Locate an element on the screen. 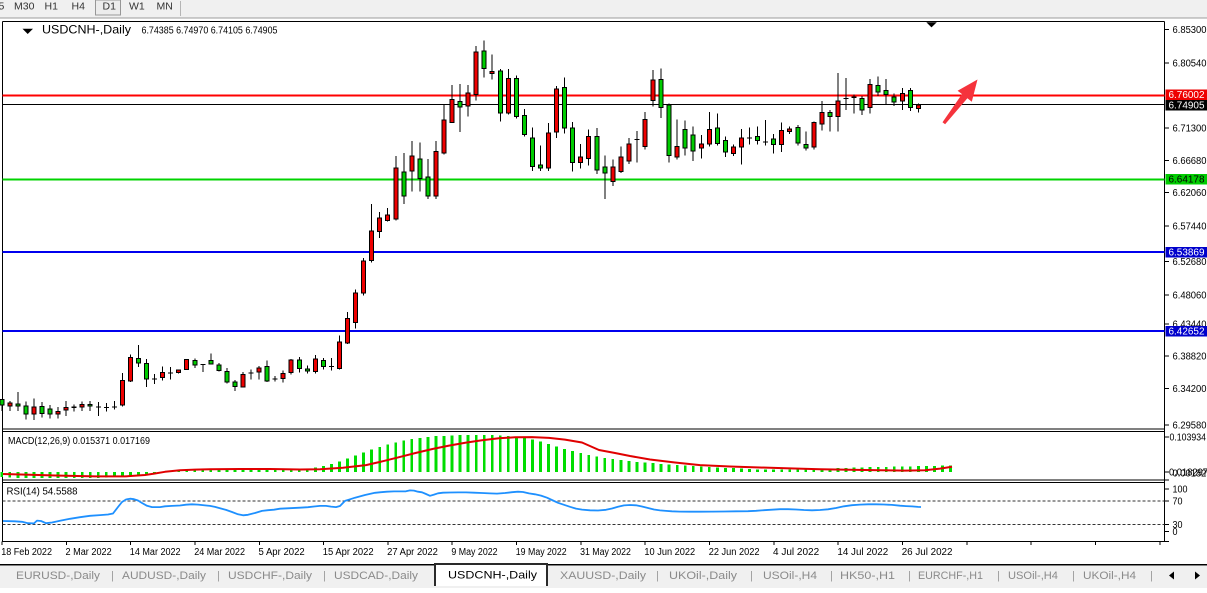 This screenshot has width=1207, height=593. svg-text:MACD(12,26,9) 0.015371 0.01716: MACD(12,26,9) 0.015371 0.017169 is located at coordinates (79, 441).